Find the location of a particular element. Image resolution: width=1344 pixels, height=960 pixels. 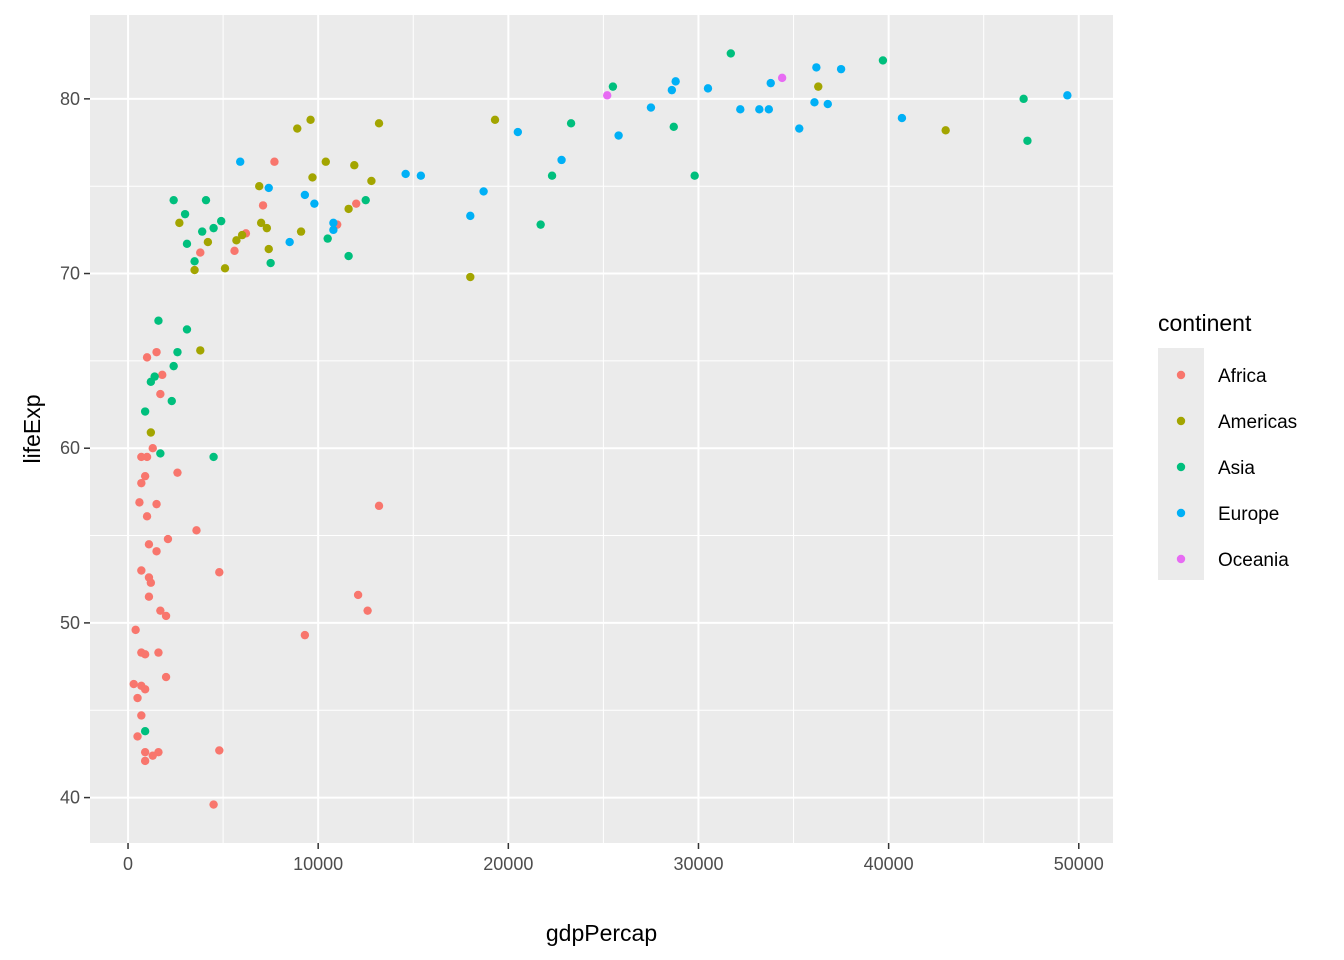

y-tick-label: 80 is located at coordinates (70, 99).